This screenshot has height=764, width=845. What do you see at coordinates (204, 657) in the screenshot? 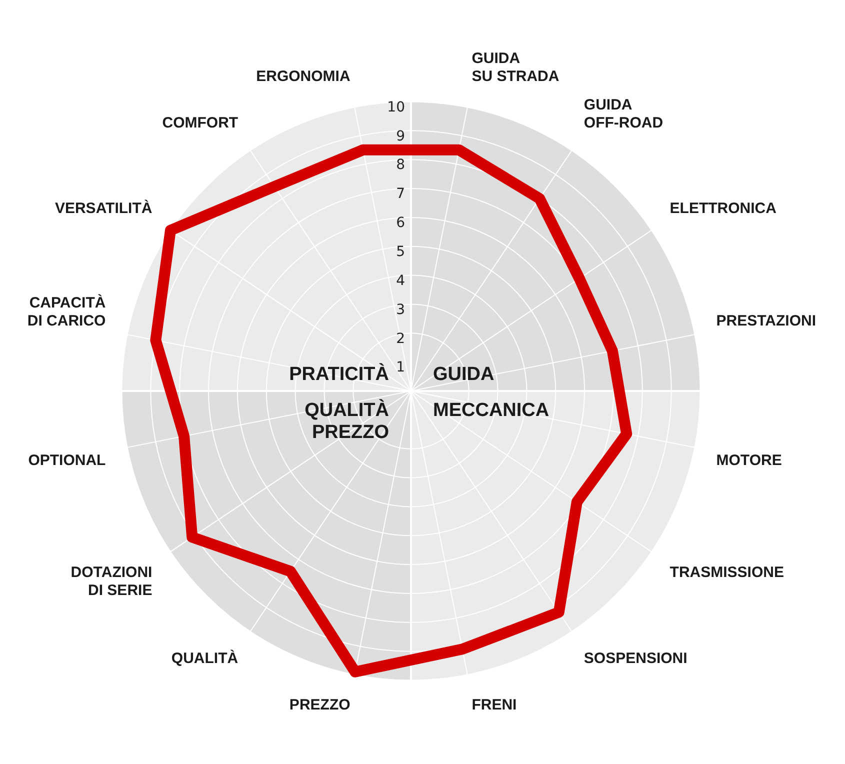
I see `spoke-label: QUALITÀ` at bounding box center [204, 657].